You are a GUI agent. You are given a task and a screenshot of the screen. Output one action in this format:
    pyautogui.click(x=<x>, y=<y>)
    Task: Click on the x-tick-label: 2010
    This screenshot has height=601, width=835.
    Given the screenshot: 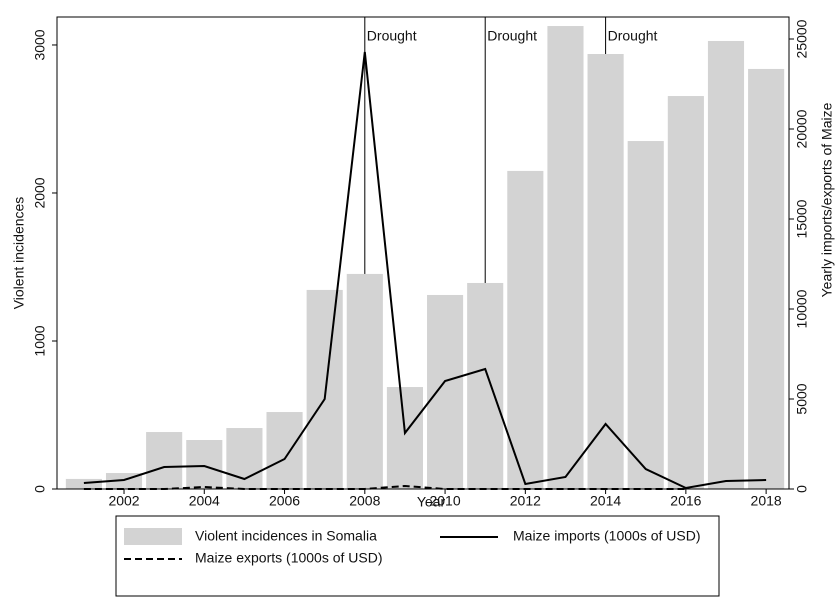 What is the action you would take?
    pyautogui.click(x=444, y=501)
    